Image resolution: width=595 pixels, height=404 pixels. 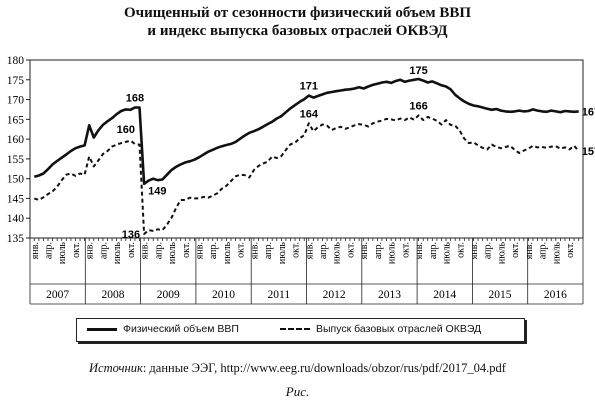 What do you see at coordinates (309, 87) in the screenshot?
I see `data-label: 171` at bounding box center [309, 87].